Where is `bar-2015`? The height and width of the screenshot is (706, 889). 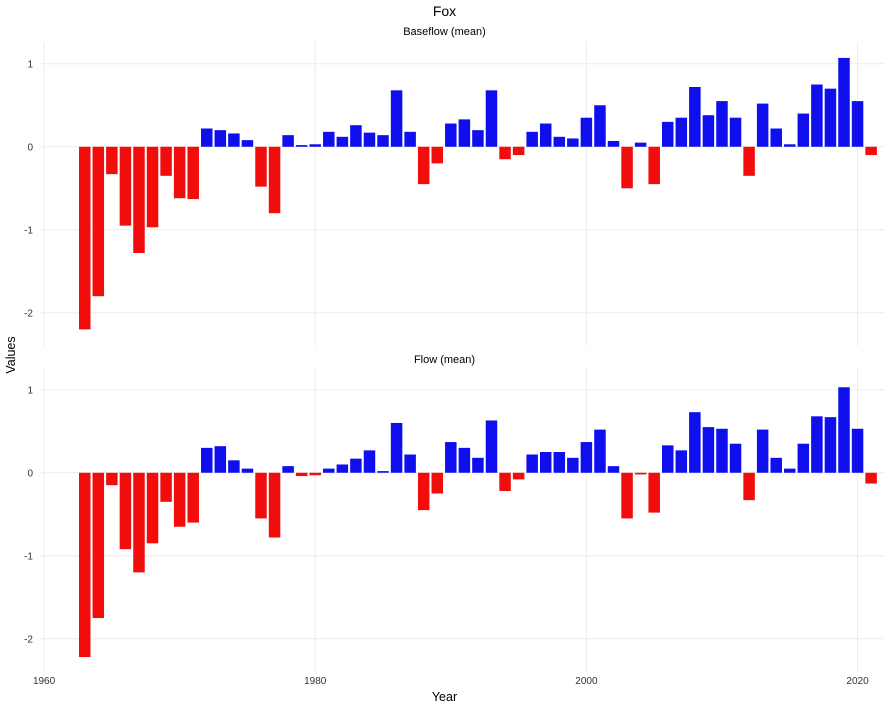
bar-2015 is located at coordinates (790, 470).